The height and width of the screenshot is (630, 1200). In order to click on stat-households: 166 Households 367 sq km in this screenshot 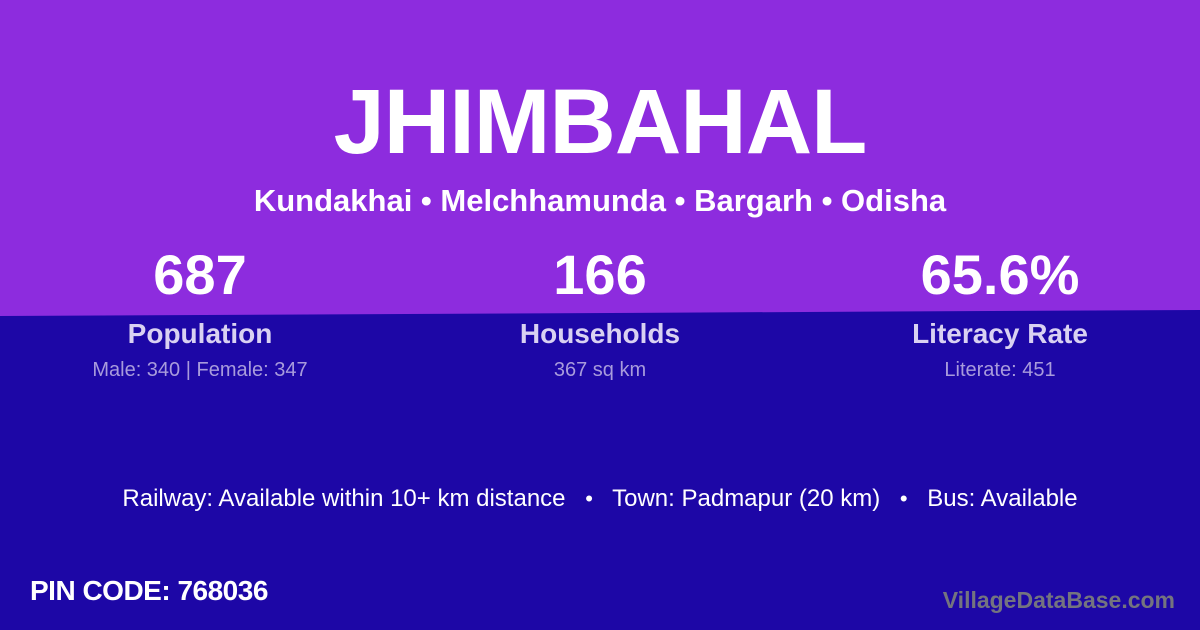, I will do `click(600, 312)`.